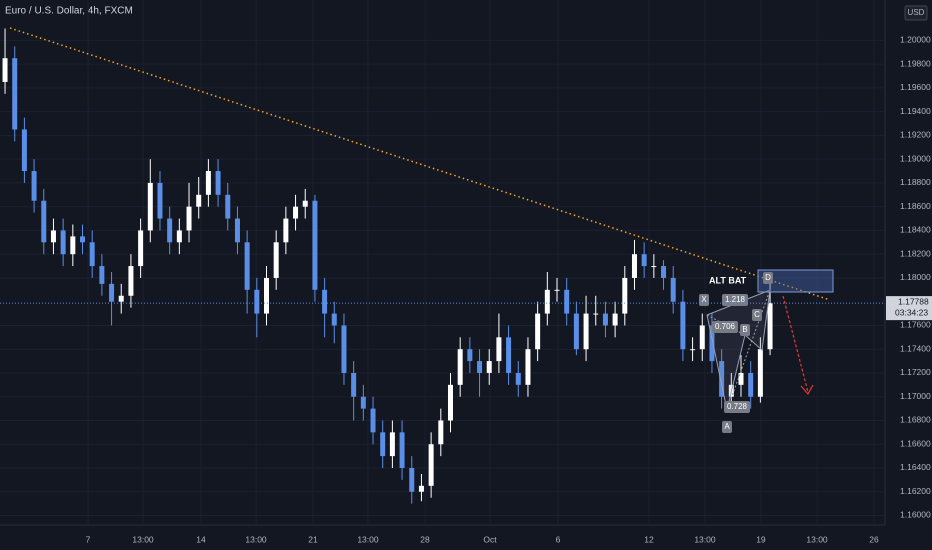  Describe the element at coordinates (761, 539) in the screenshot. I see `x-tick-label: 19` at that location.